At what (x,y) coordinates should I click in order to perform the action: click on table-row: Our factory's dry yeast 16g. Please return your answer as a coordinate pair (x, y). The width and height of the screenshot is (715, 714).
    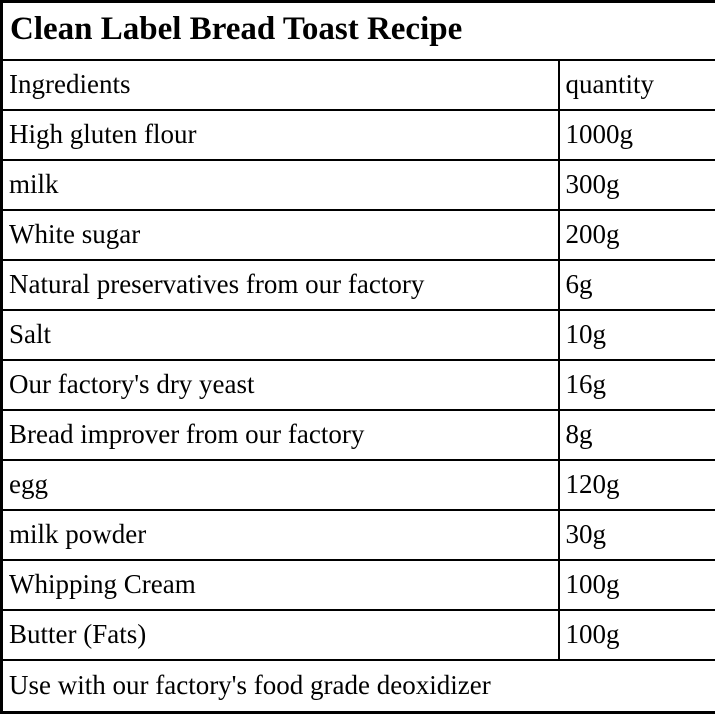
    Looking at the image, I should click on (358, 385).